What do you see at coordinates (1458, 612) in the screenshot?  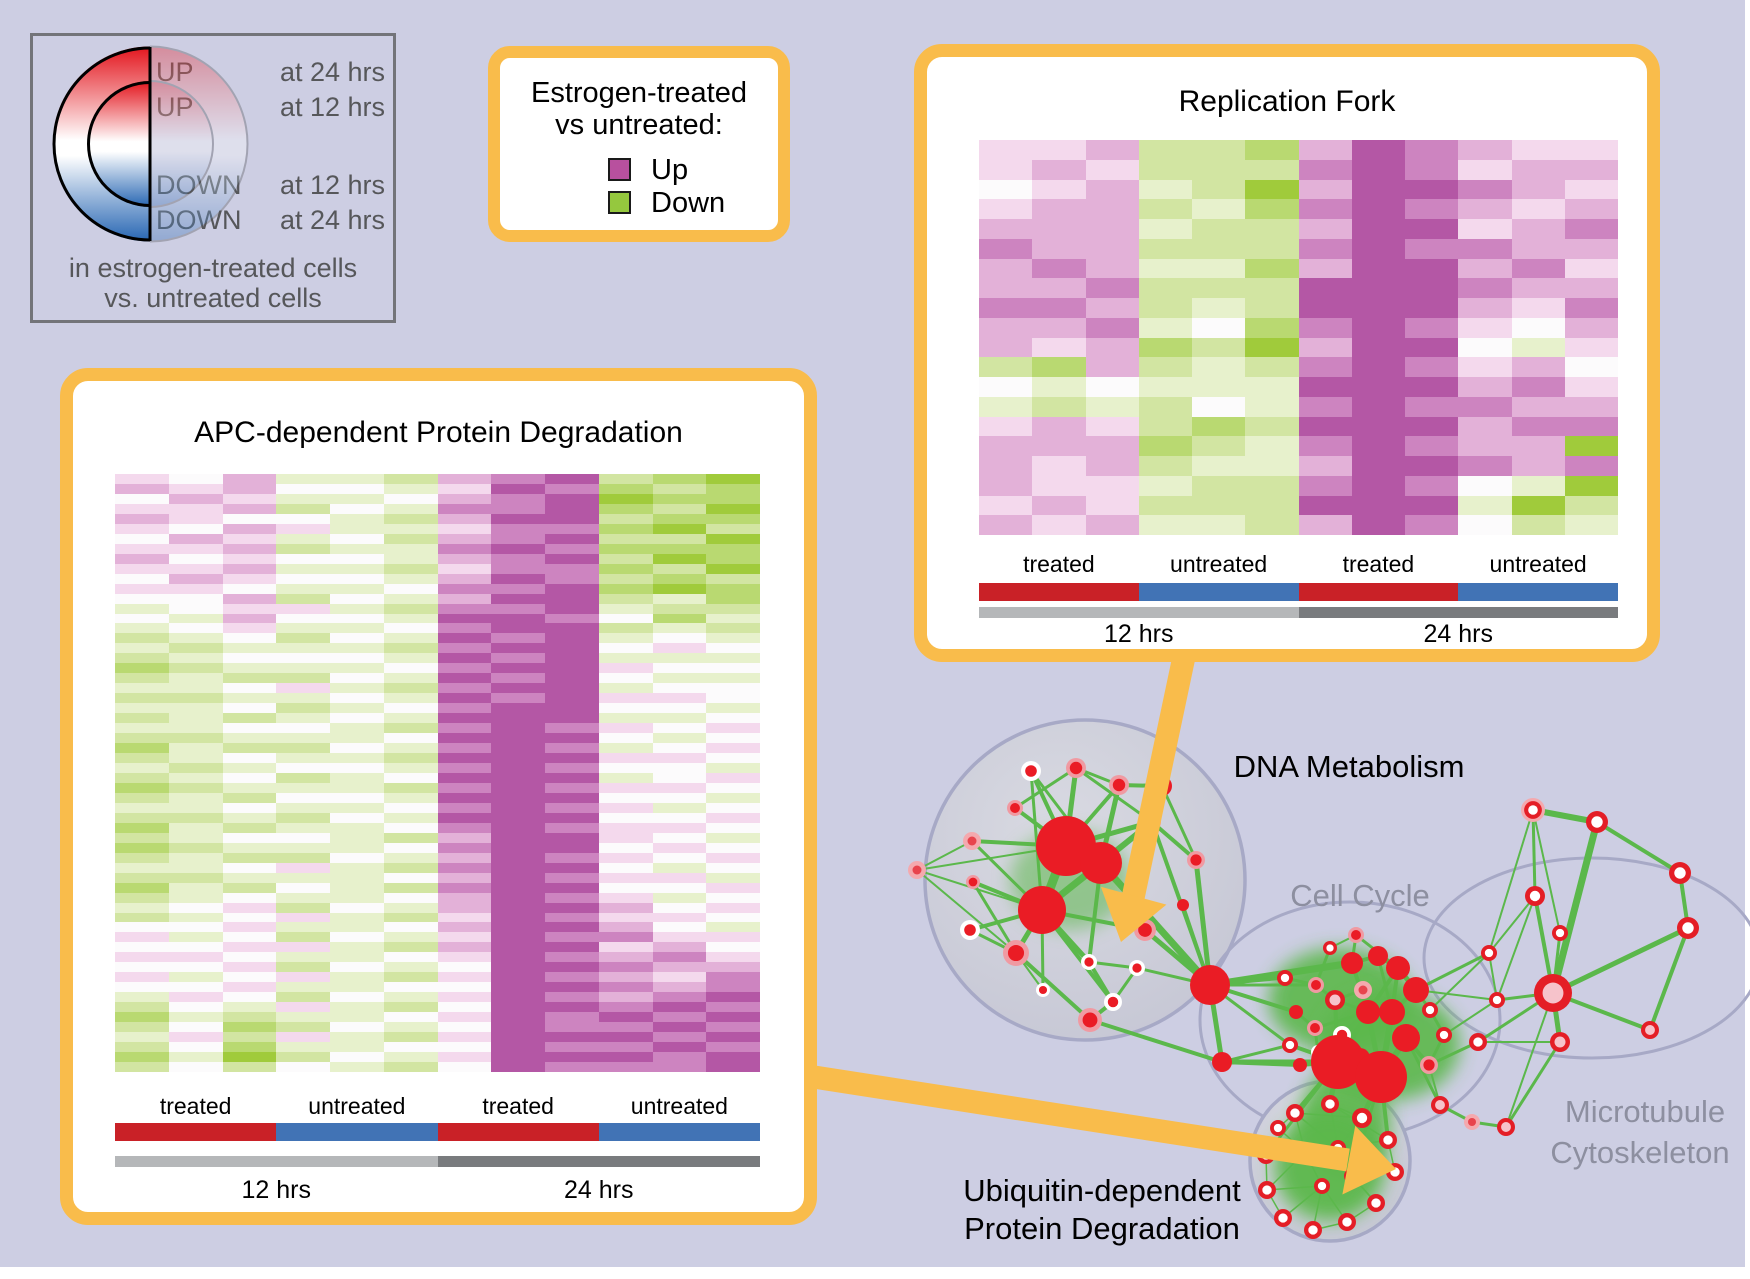 I see `time-bar-segment` at bounding box center [1458, 612].